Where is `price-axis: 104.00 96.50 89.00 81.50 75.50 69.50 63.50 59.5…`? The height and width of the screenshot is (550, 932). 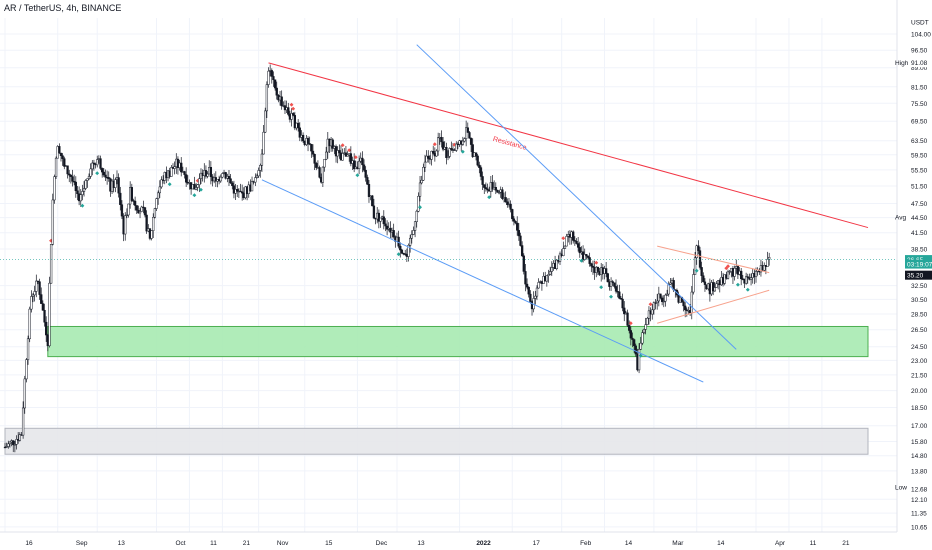
price-axis: 104.00 96.50 89.00 81.50 75.50 69.50 63.50 59.5… is located at coordinates (914, 275).